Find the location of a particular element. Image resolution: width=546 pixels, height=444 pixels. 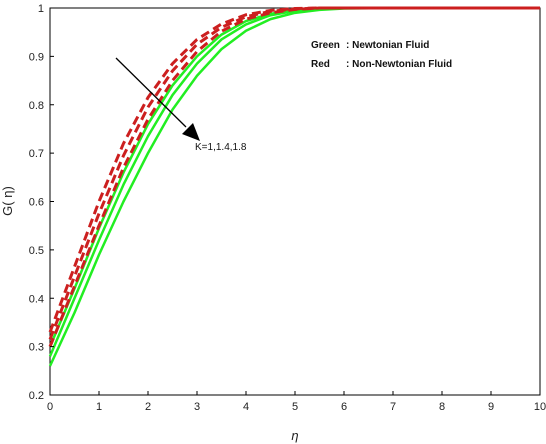

y-tick-label: 0.4 is located at coordinates (36, 299).